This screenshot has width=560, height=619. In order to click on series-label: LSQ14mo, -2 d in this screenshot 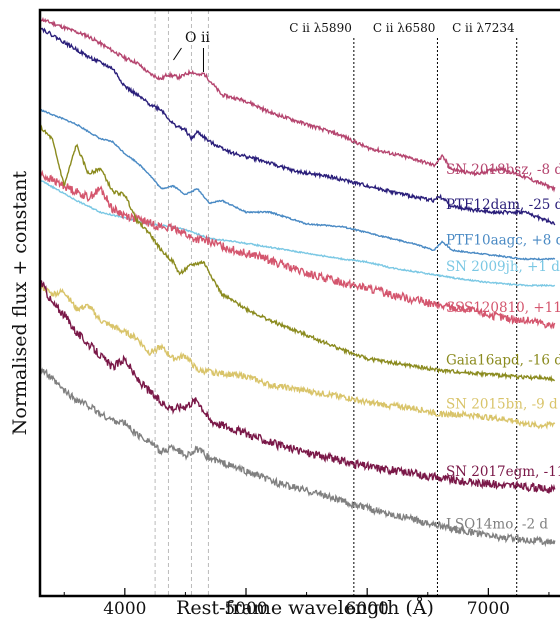, I will do `click(497, 525)`.